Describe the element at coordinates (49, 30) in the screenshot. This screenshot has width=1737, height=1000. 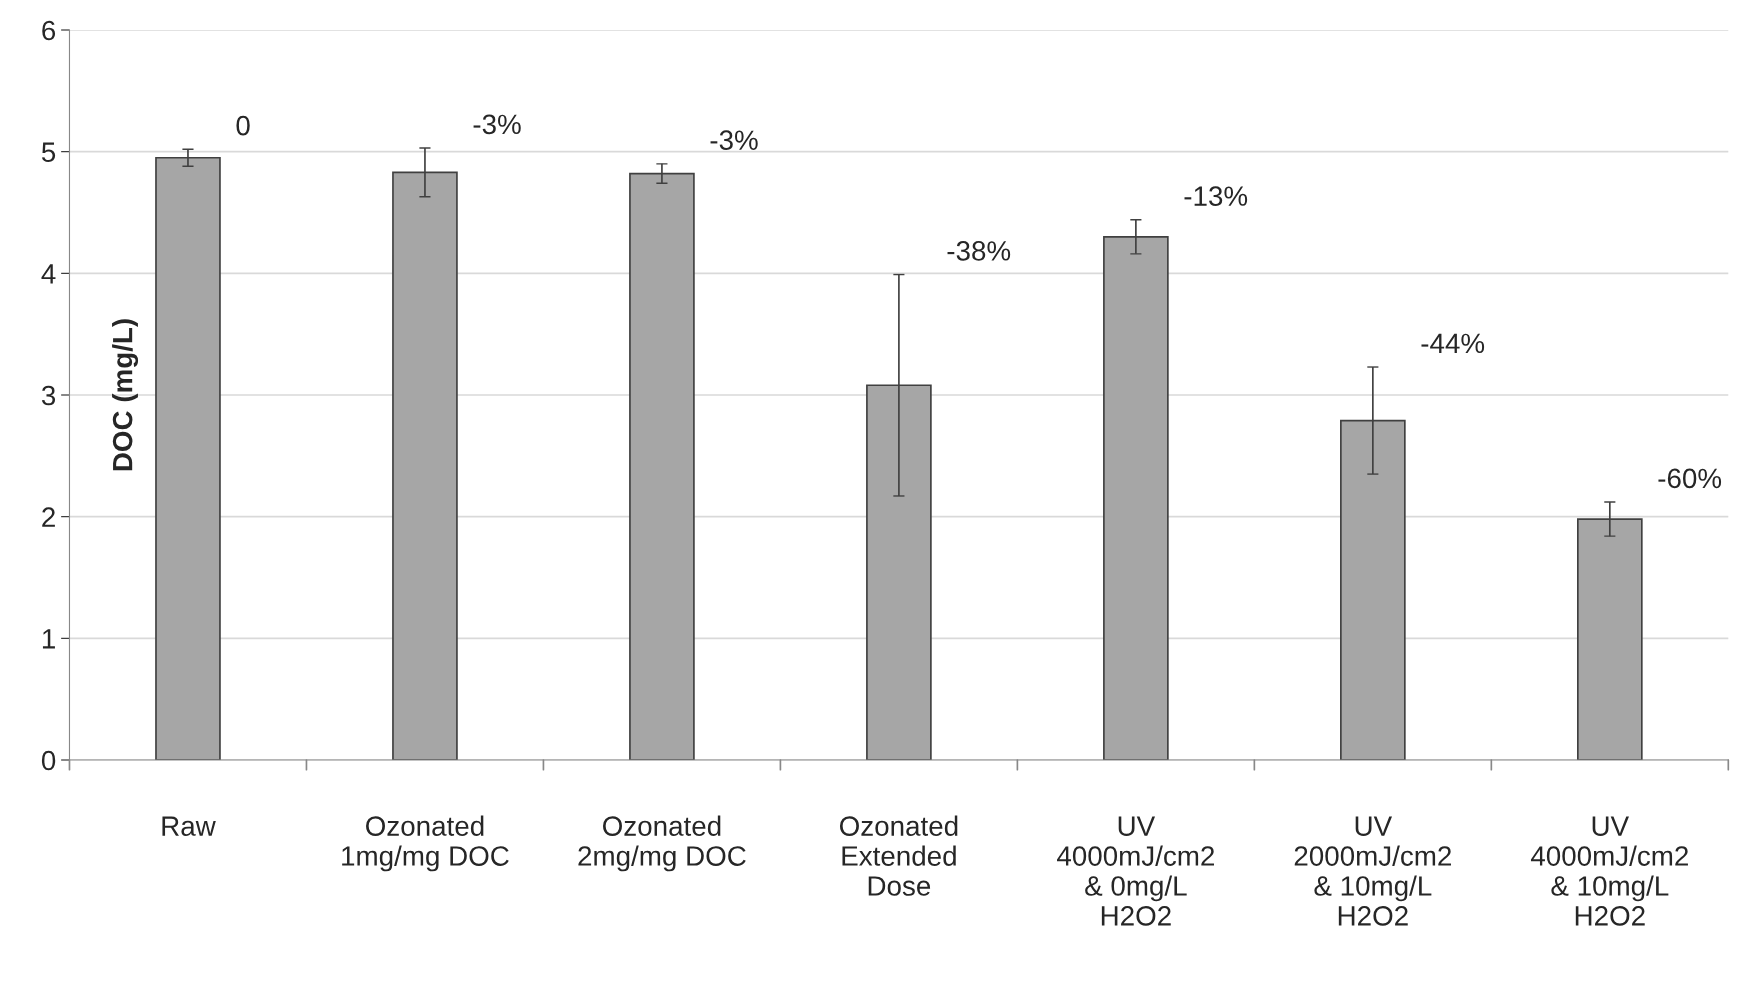
I see `y-tick-label: 6` at that location.